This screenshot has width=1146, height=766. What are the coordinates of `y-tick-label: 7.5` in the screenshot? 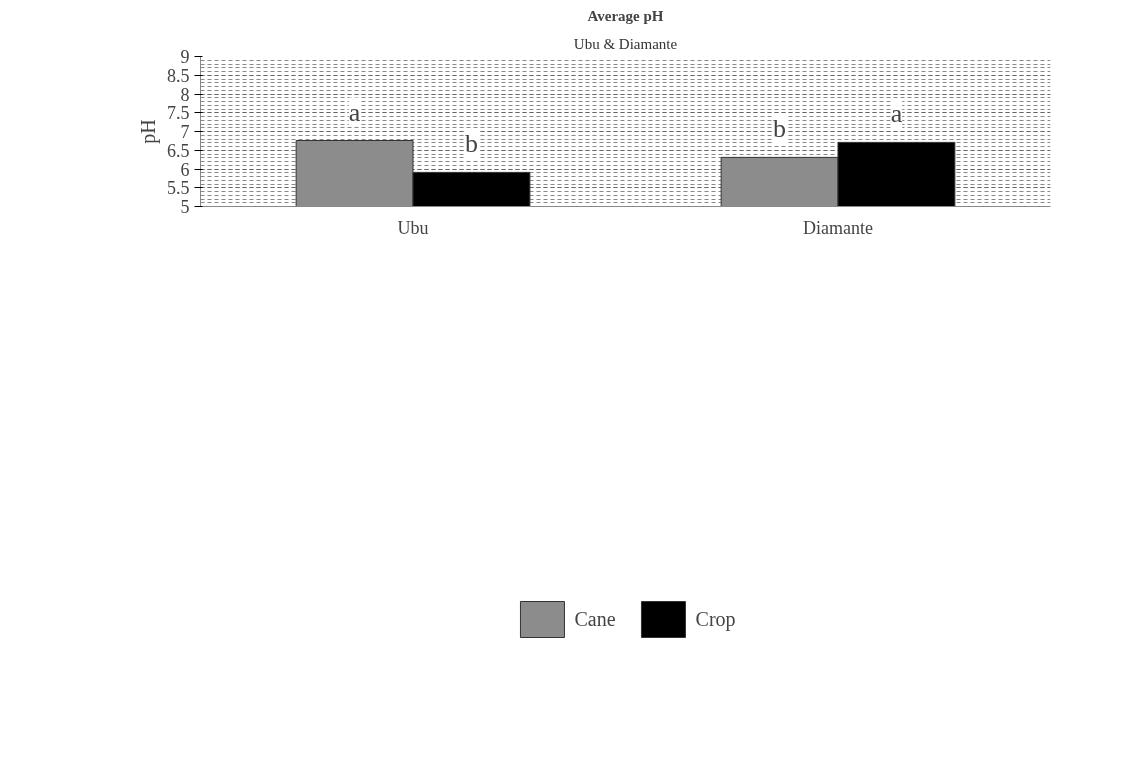 It's located at (178, 113).